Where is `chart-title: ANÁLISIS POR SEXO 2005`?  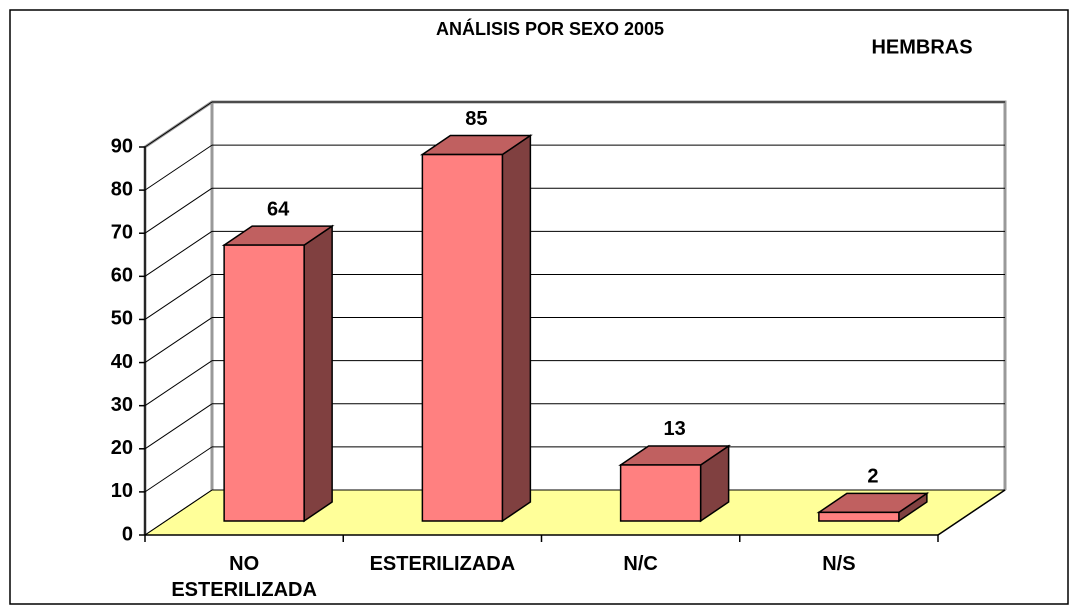 chart-title: ANÁLISIS POR SEXO 2005 is located at coordinates (550, 28).